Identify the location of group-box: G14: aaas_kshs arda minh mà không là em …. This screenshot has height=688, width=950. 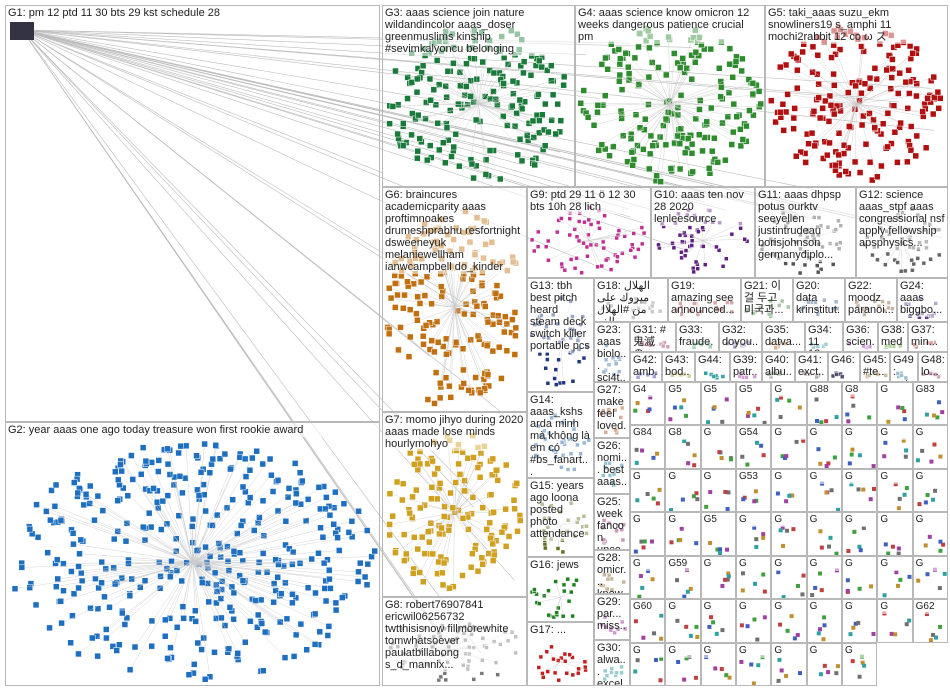
(560, 435).